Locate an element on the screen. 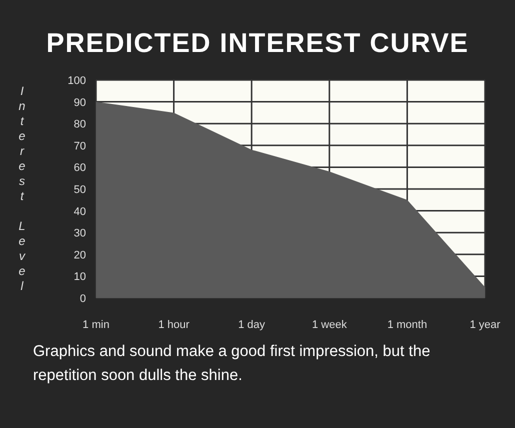 The height and width of the screenshot is (428, 515). x-tick-label: 1 month is located at coordinates (407, 325).